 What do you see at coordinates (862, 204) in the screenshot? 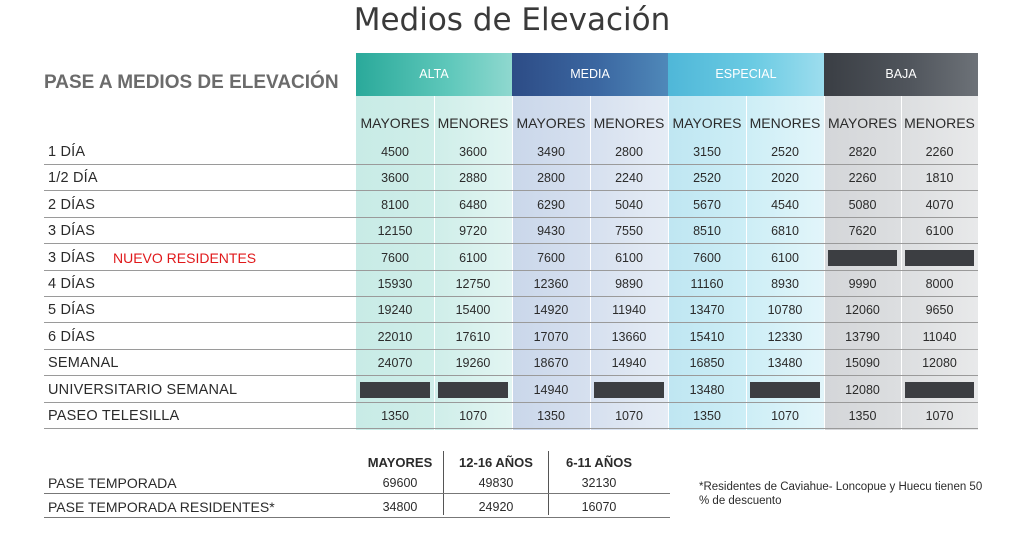
I see `price-cell: 5080` at bounding box center [862, 204].